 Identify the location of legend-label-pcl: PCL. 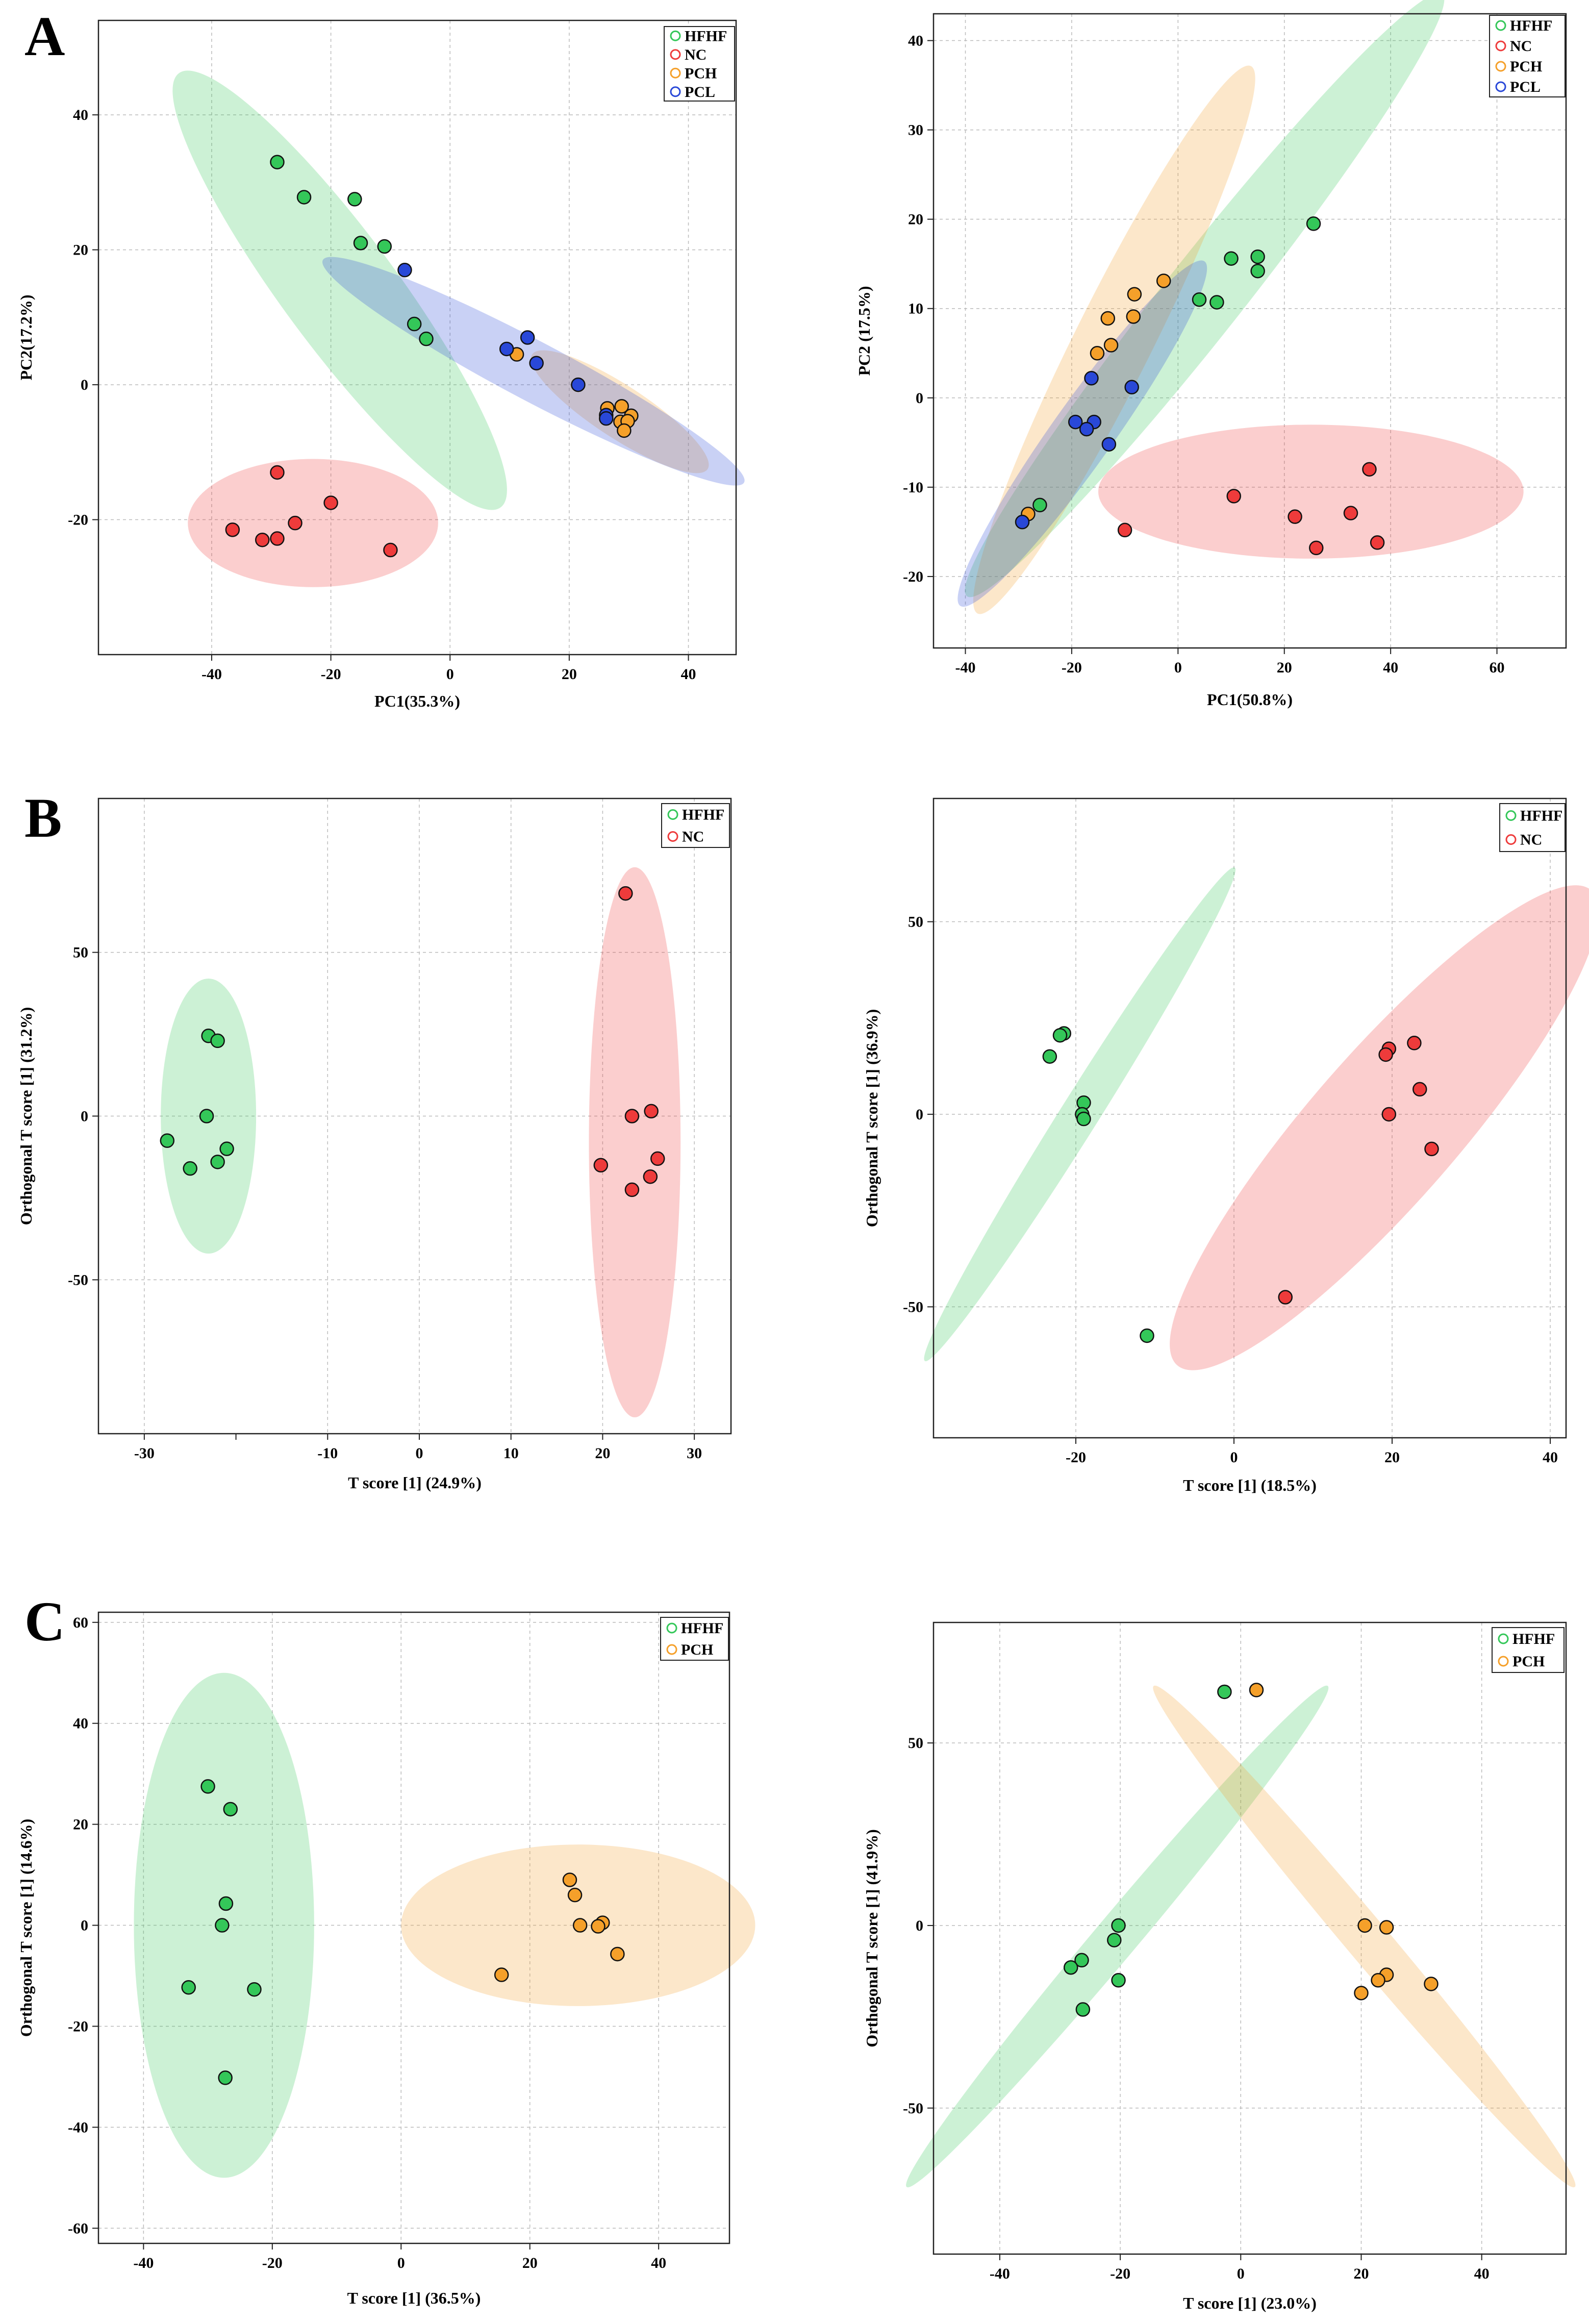
(1525, 87).